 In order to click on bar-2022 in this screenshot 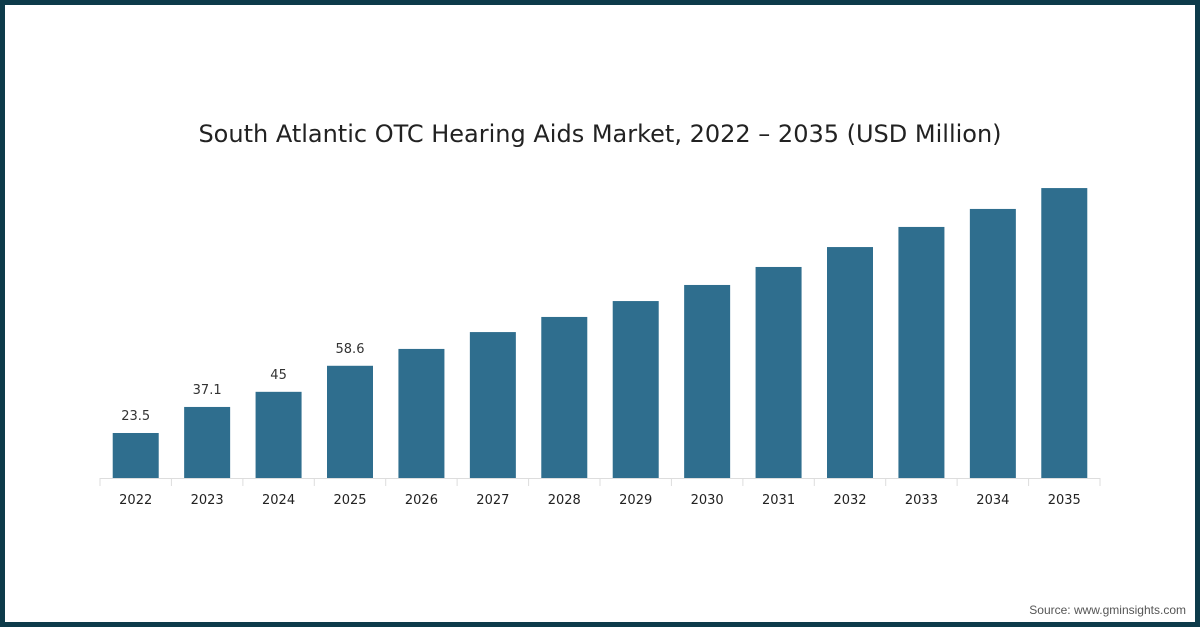, I will do `click(135, 455)`.